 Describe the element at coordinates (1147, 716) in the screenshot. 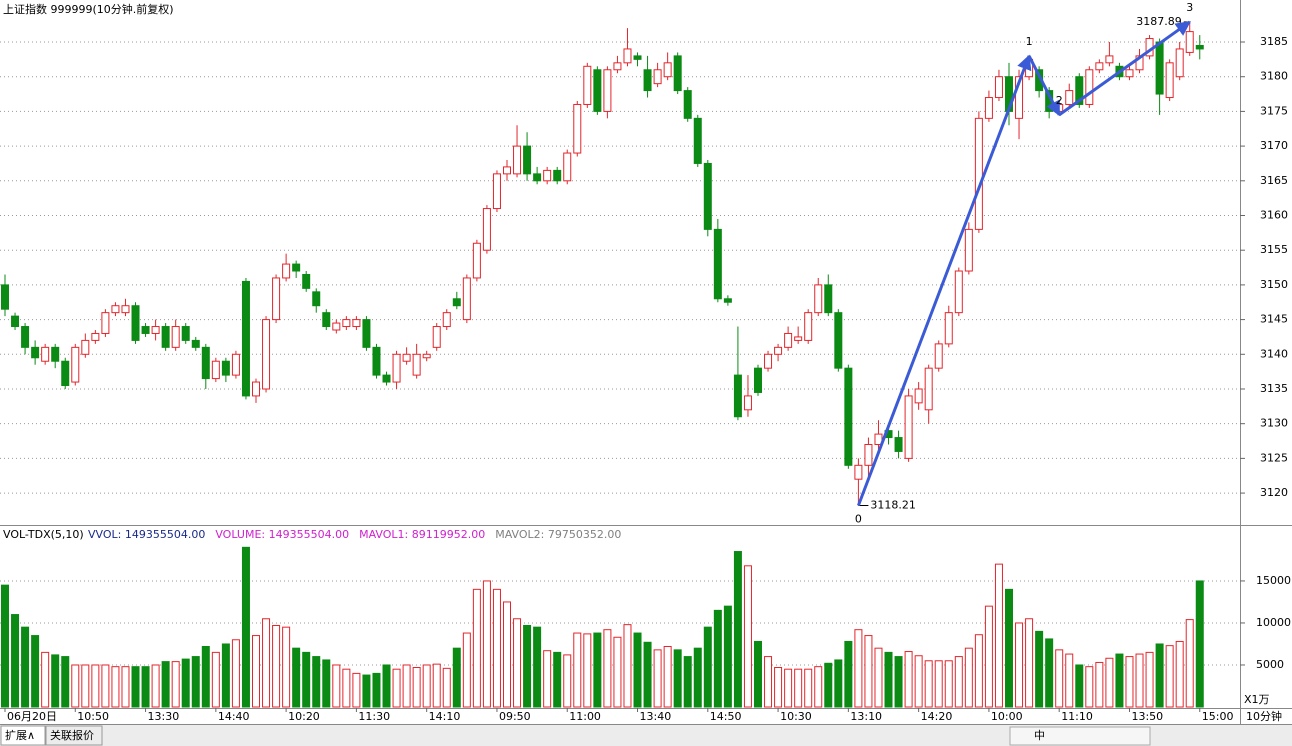

I see `x-tick-label: 13:50` at that location.